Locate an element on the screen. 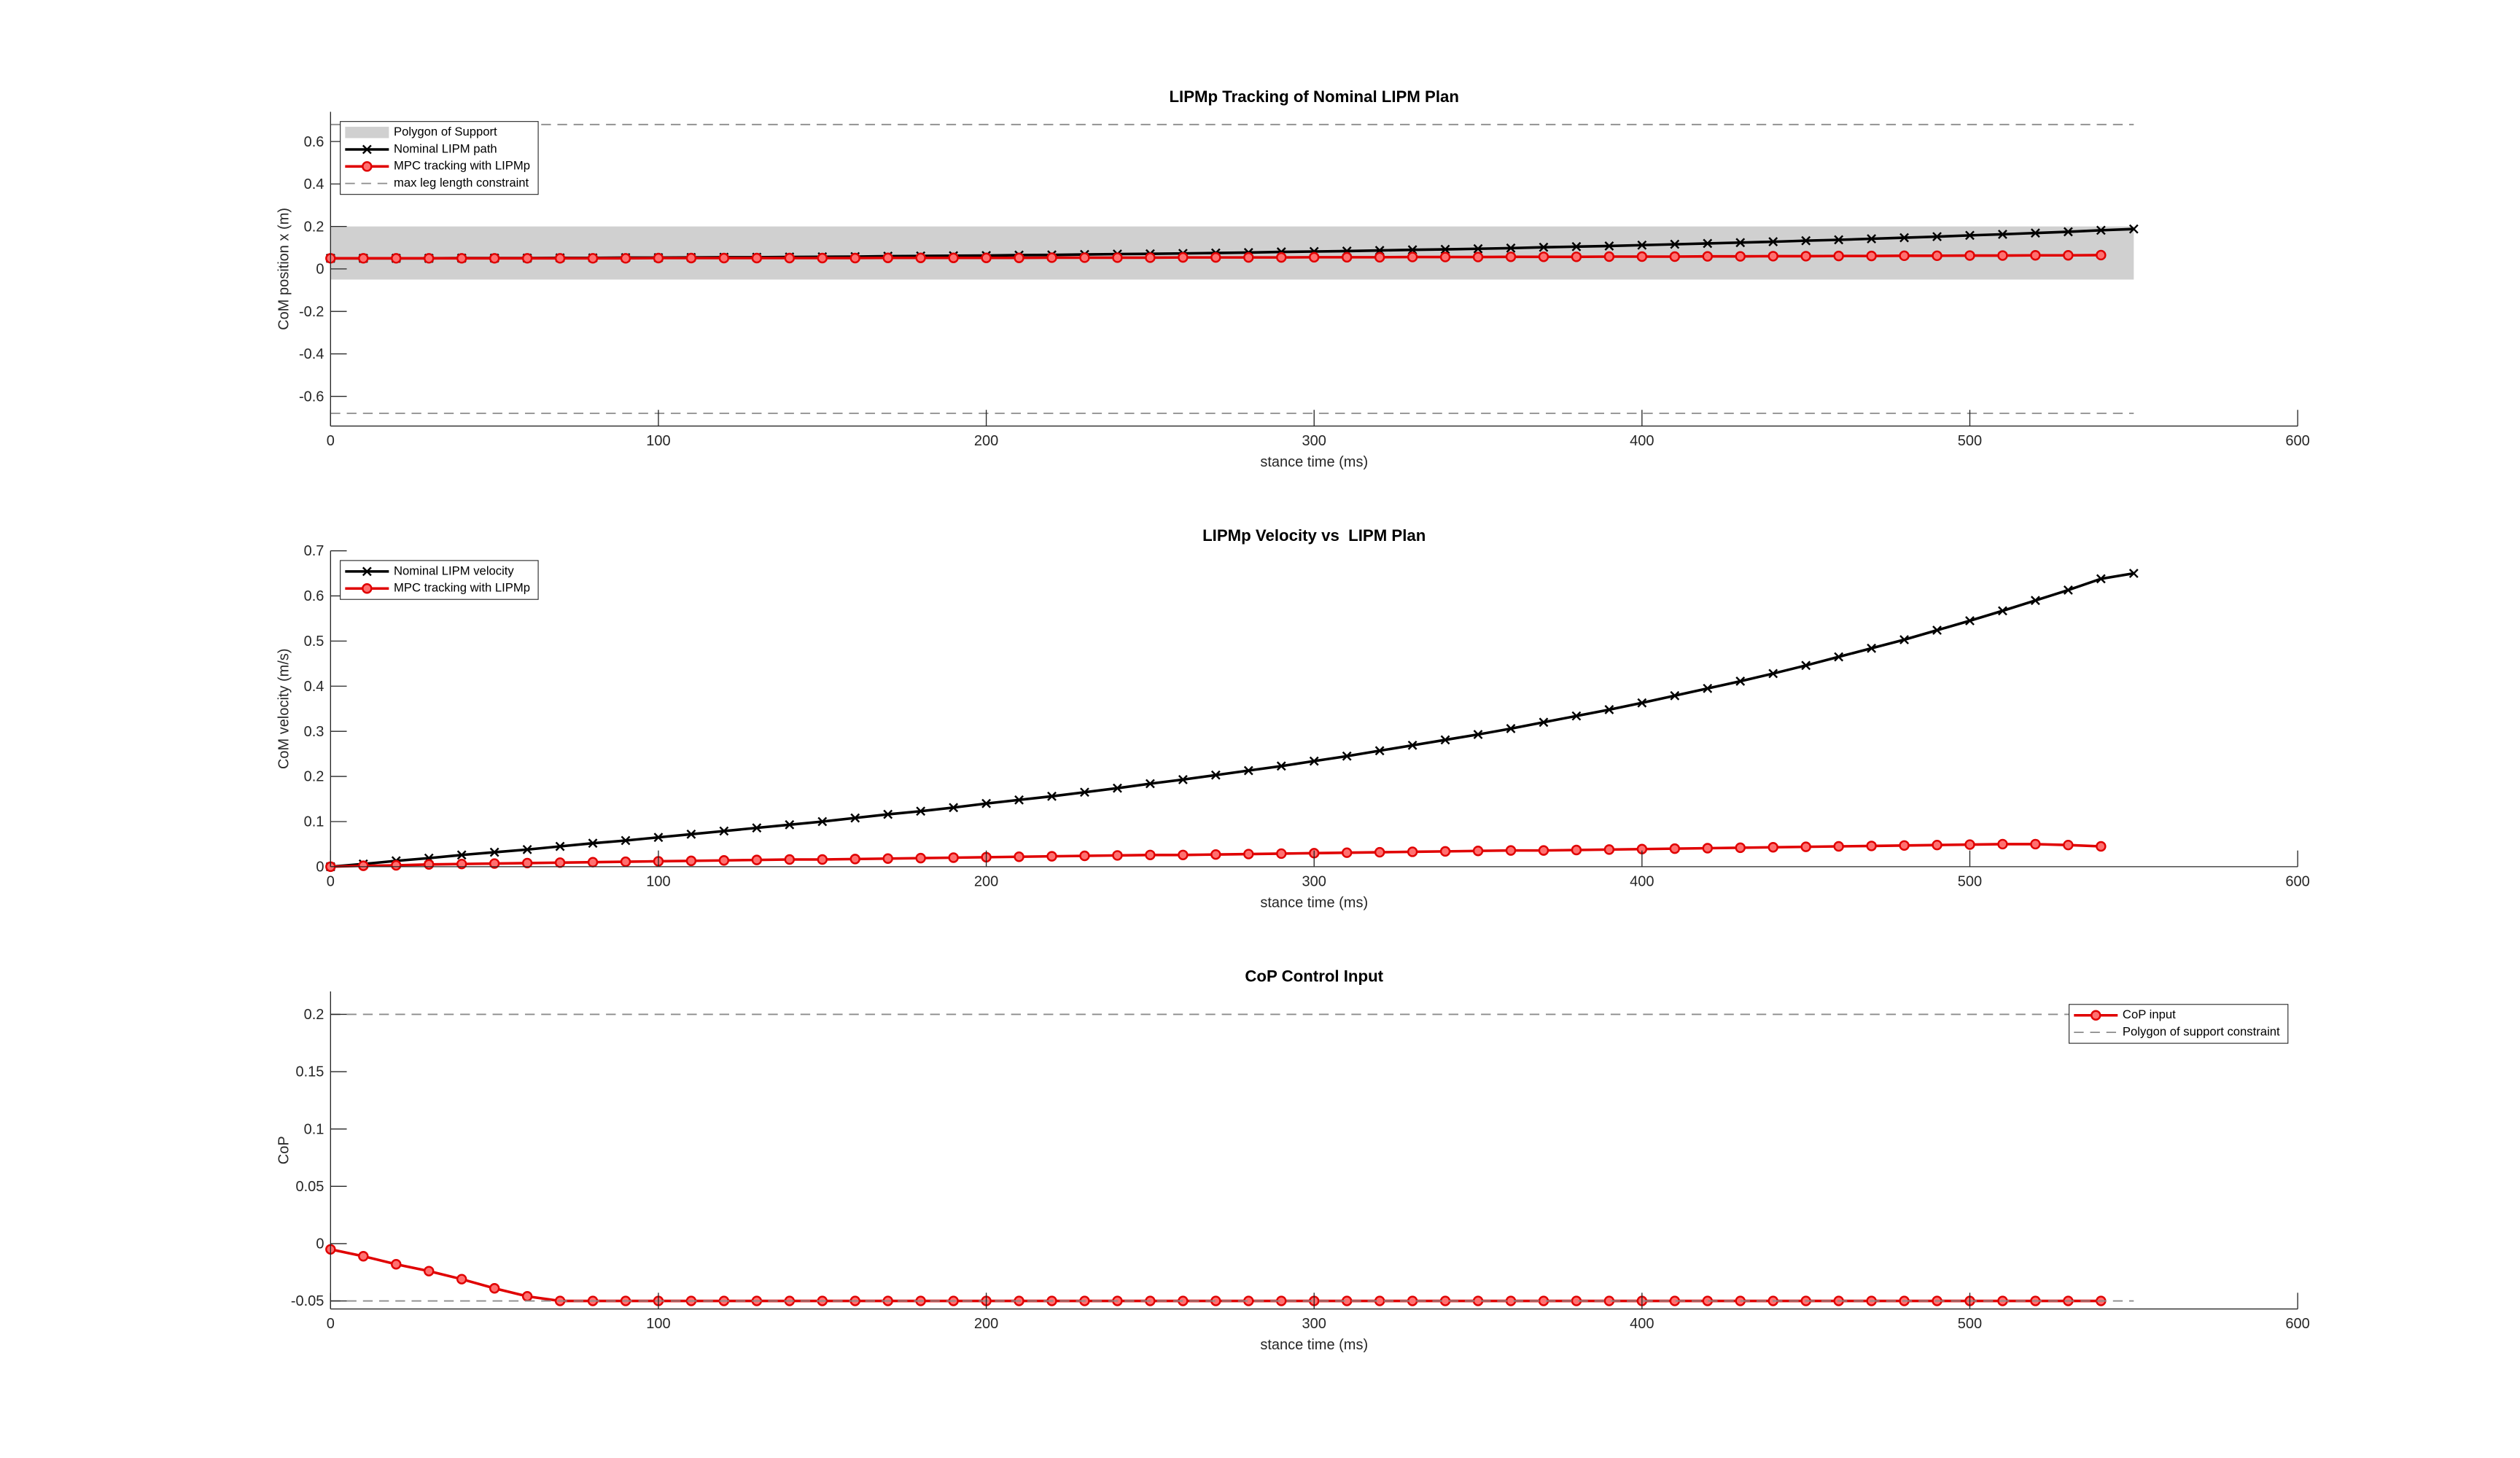 Image resolution: width=2520 pixels, height=1458 pixels. y-tick-label: 0.7 is located at coordinates (314, 551).